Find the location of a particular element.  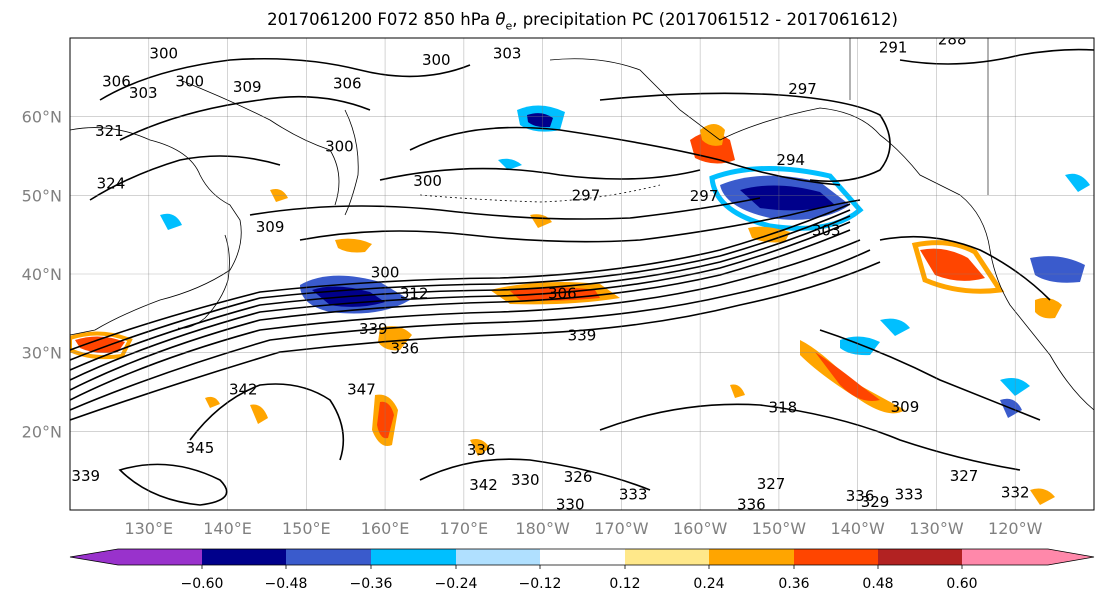

colorbar-swatches is located at coordinates (582, 557).